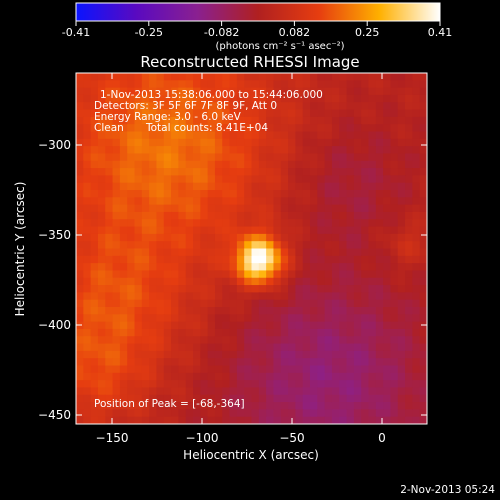  I want to click on annotation-detectors: Detectors: 3F 5F 6F 7F 8F 9F, Att 0, so click(185, 106).